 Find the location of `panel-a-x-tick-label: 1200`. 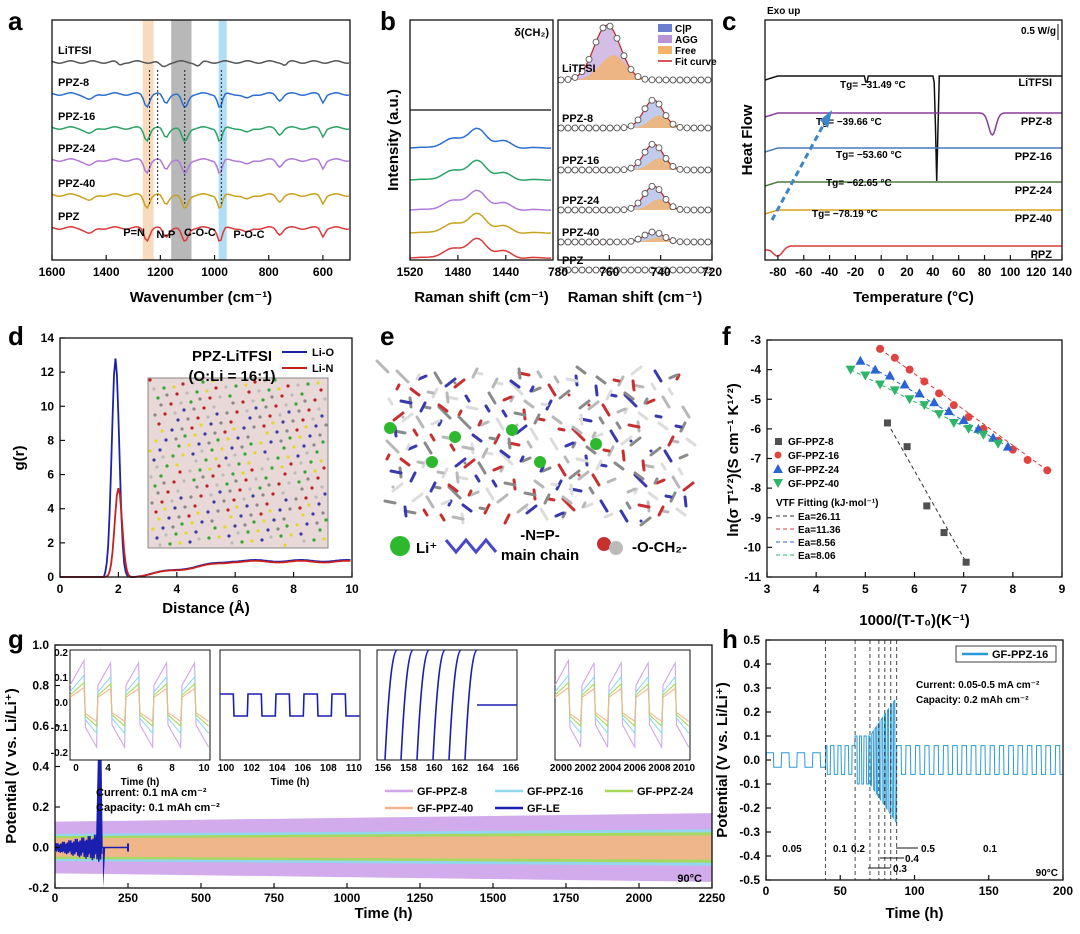

panel-a-x-tick-label: 1200 is located at coordinates (160, 272).